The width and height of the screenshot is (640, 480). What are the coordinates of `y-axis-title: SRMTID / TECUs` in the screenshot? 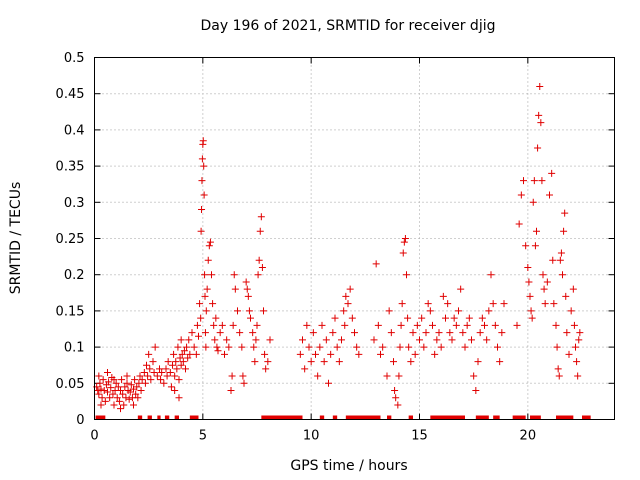 It's located at (16, 238).